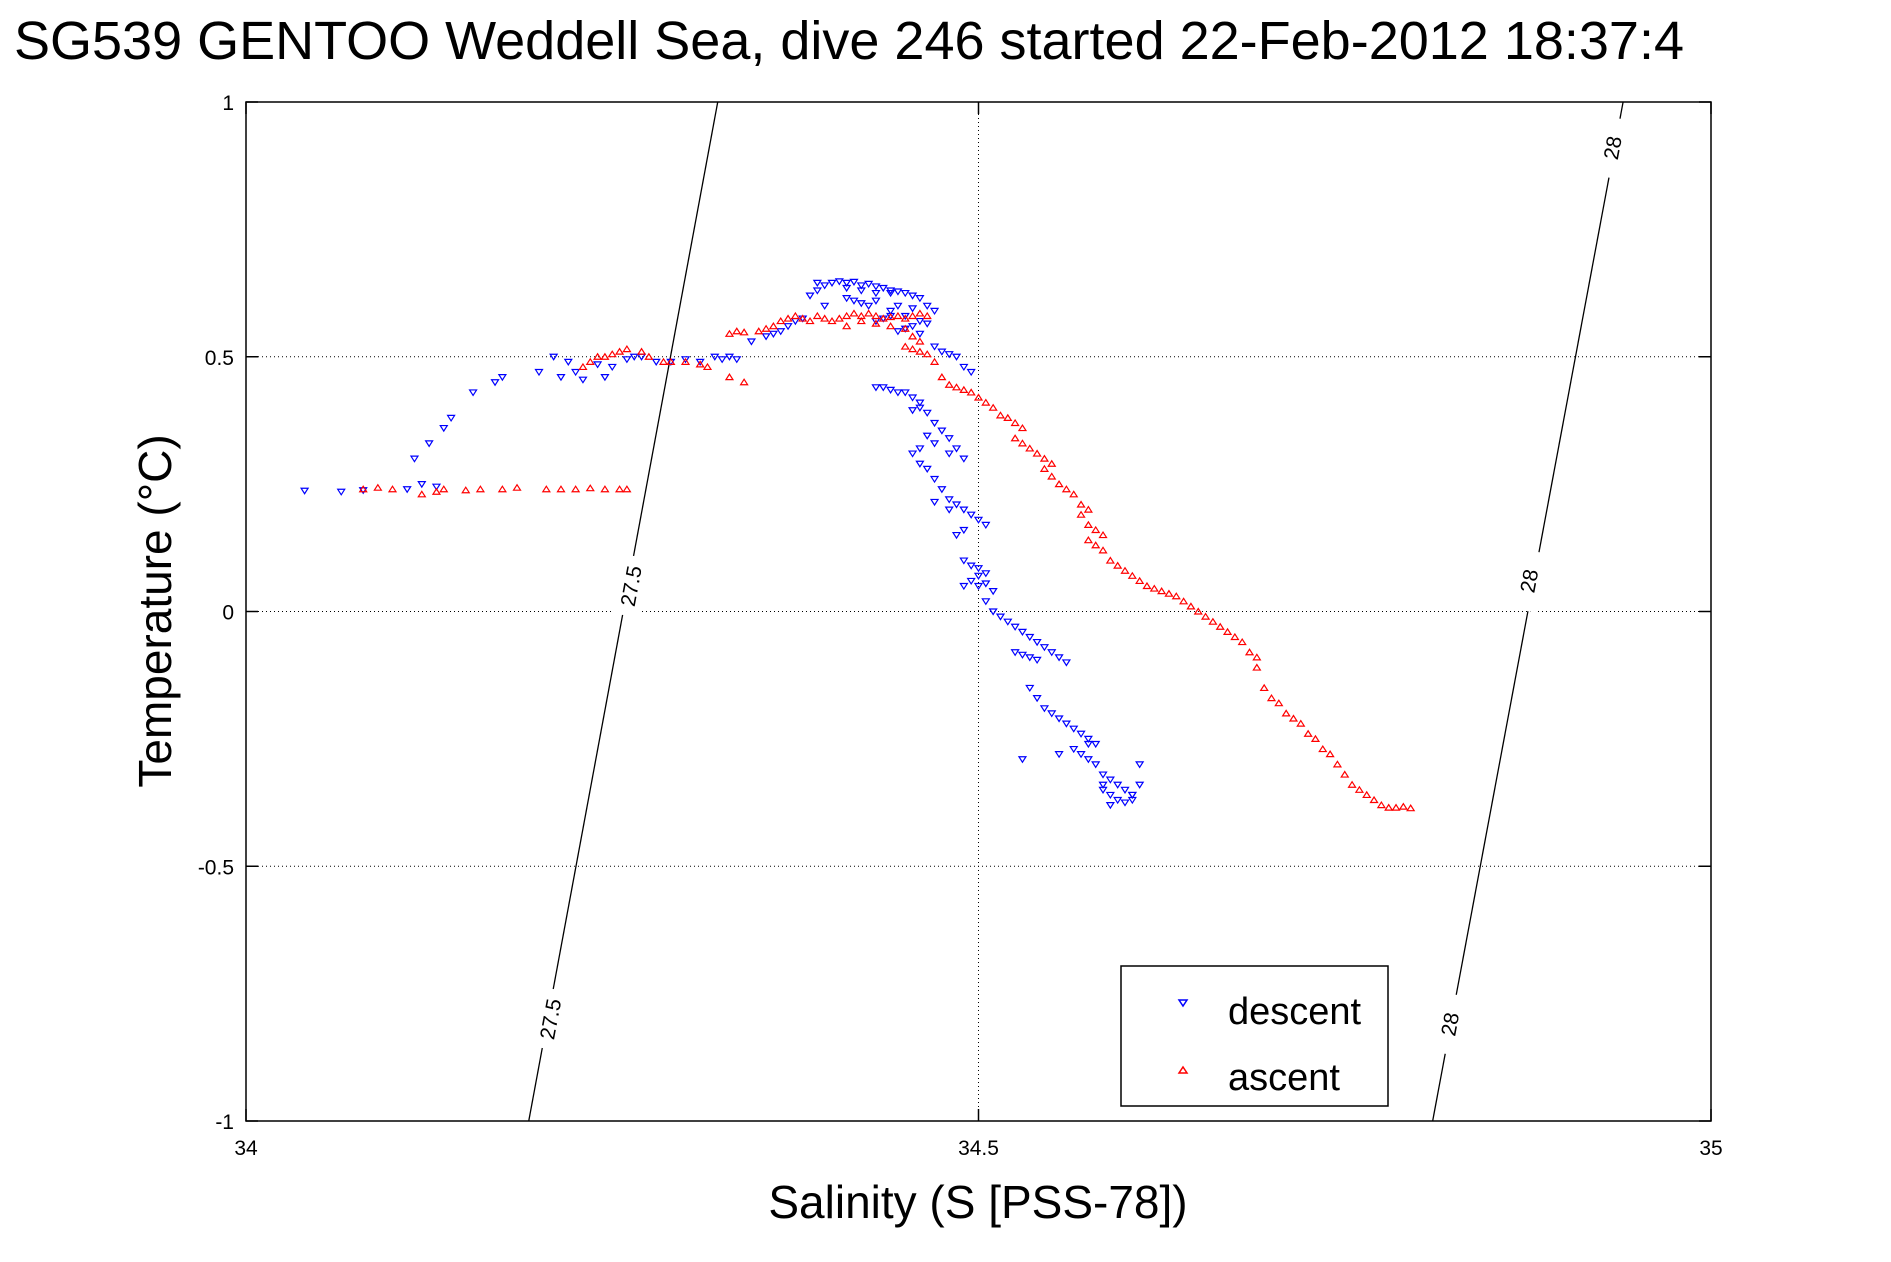  What do you see at coordinates (1254, 1036) in the screenshot?
I see `legend-box` at bounding box center [1254, 1036].